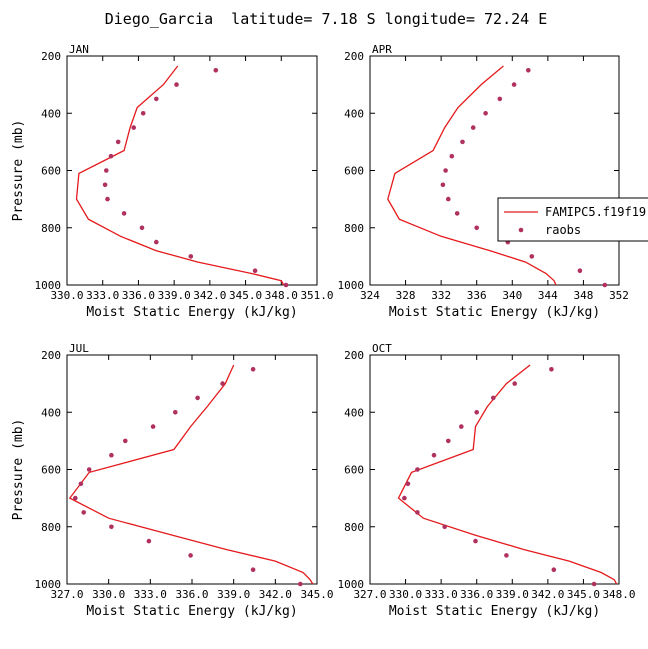  What do you see at coordinates (512, 295) in the screenshot?
I see `panel-apr-xtick-label: 340` at bounding box center [512, 295].